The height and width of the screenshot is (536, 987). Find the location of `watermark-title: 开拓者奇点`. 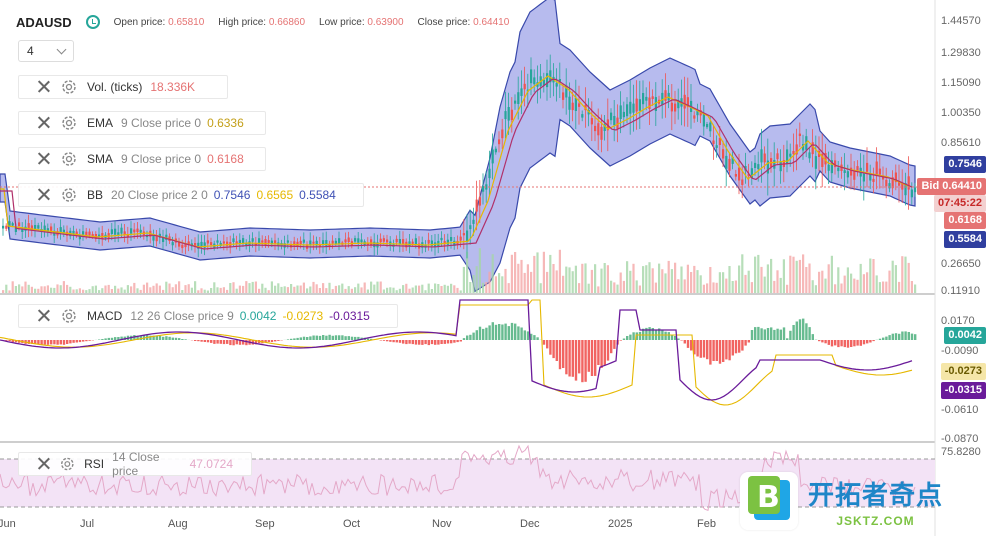

watermark-title: 开拓者奇点 is located at coordinates (876, 495).